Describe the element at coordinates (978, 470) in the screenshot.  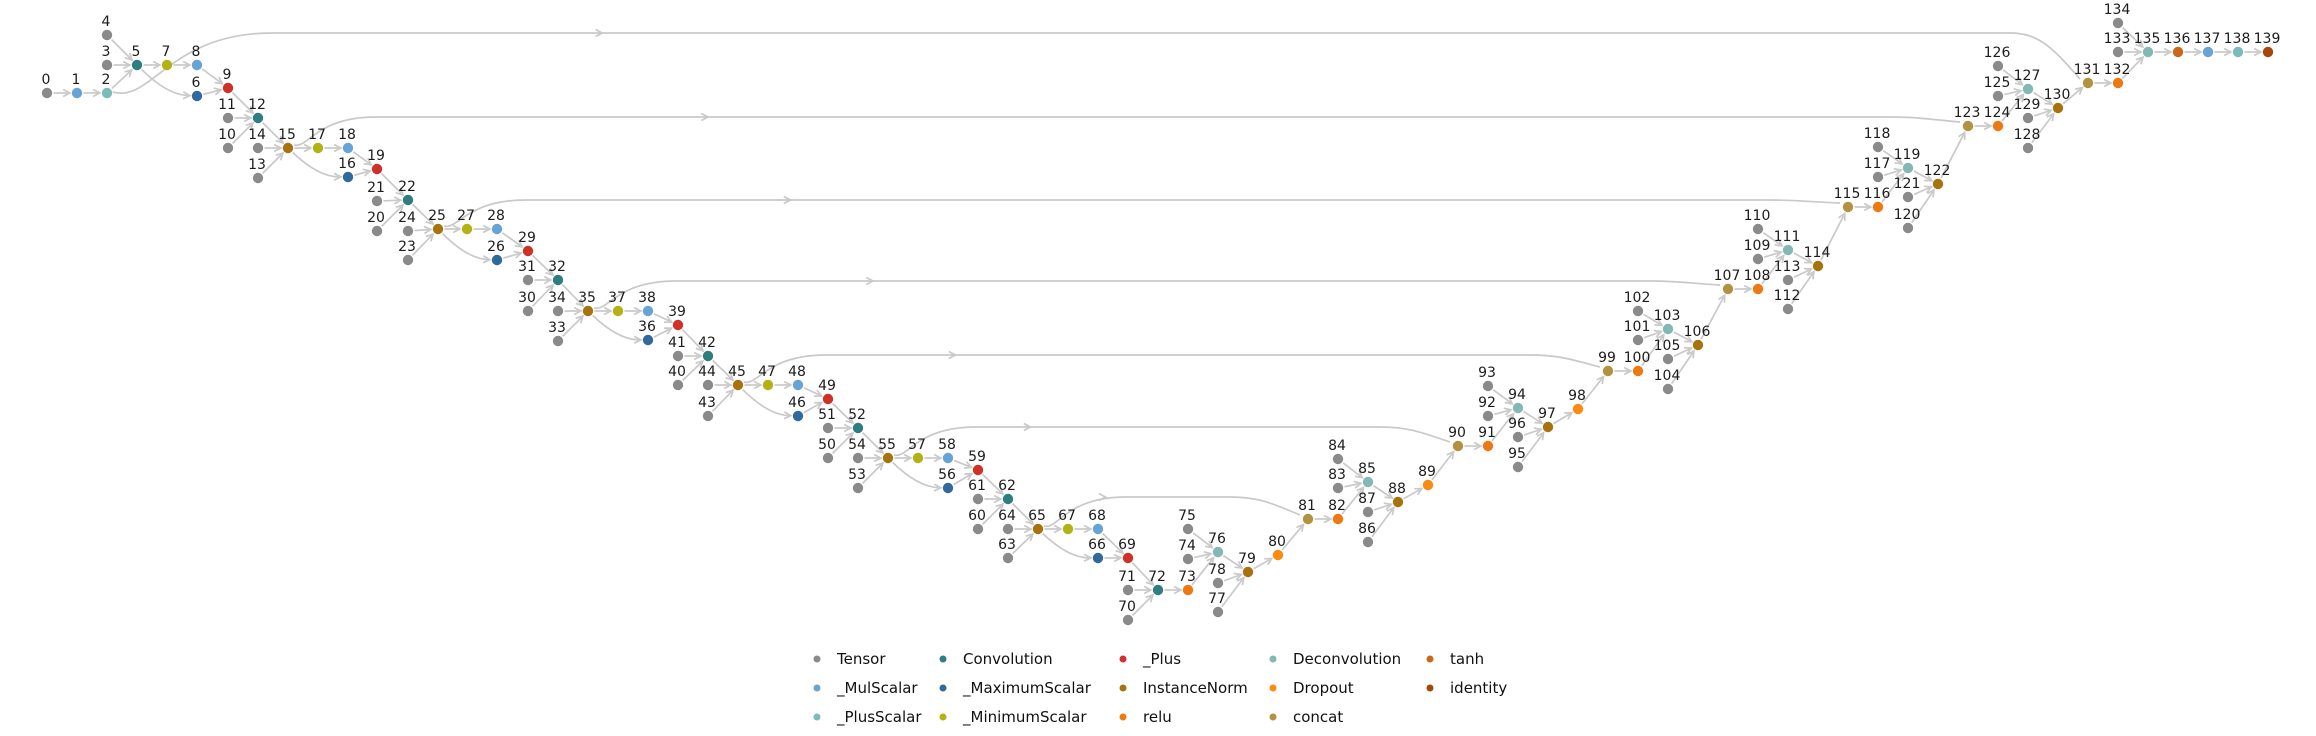
I see `node-59-_Plus` at that location.